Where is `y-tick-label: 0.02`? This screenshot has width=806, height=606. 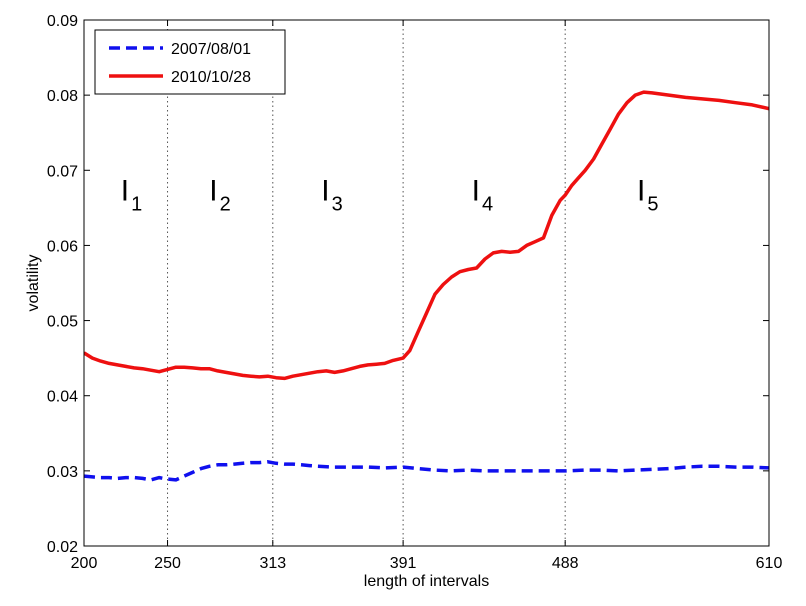
y-tick-label: 0.02 is located at coordinates (62, 547).